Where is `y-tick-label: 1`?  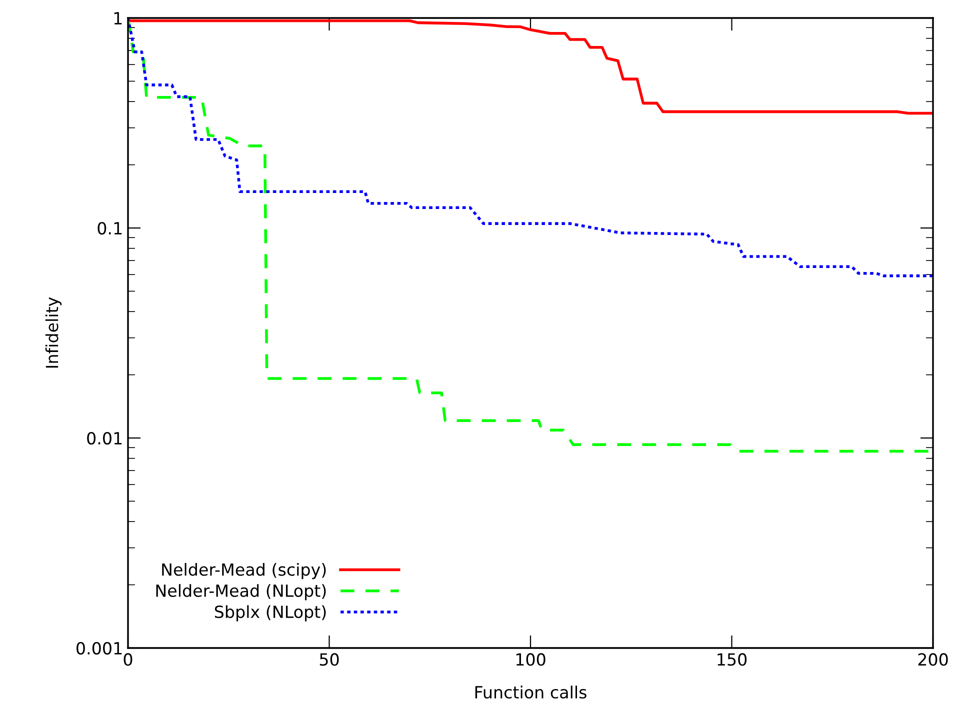
y-tick-label: 1 is located at coordinates (118, 18).